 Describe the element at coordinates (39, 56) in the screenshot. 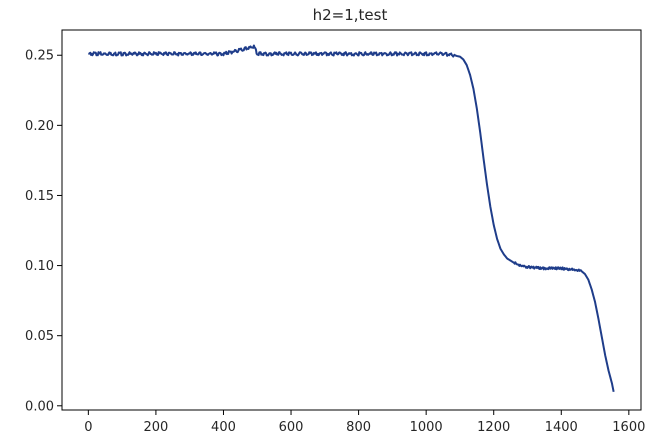

I see `y-tick-label: 0.25` at that location.